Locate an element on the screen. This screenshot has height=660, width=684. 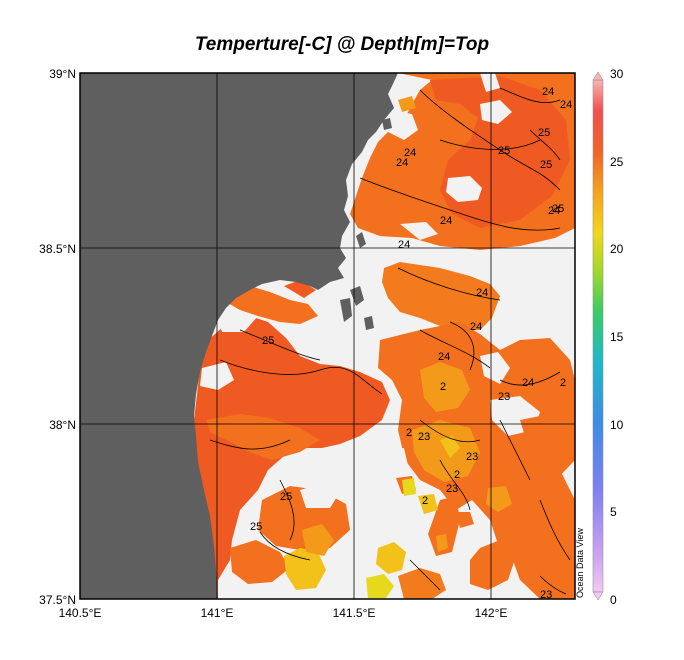
map-title: Temperture[-C] @ Depth[m]=Top is located at coordinates (342, 44).